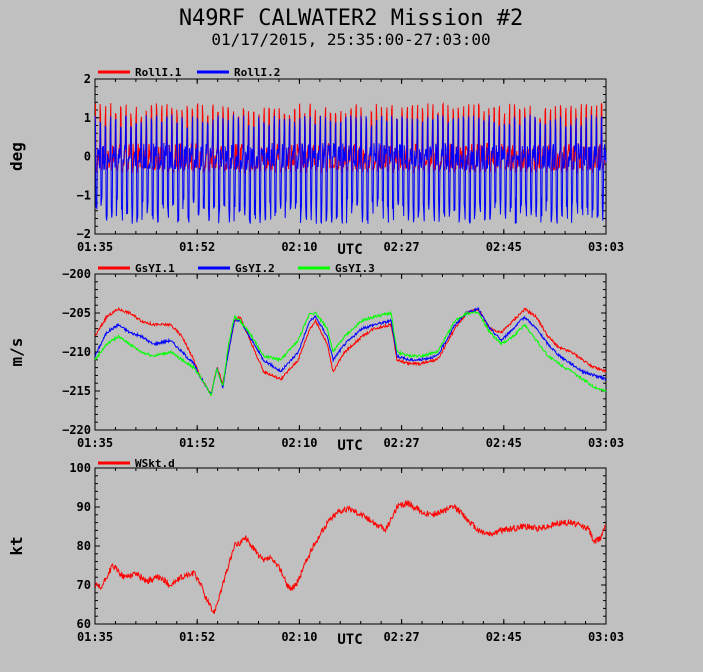 This screenshot has width=703, height=672. What do you see at coordinates (76, 313) in the screenshot?
I see `y-tick-label: −205` at bounding box center [76, 313].